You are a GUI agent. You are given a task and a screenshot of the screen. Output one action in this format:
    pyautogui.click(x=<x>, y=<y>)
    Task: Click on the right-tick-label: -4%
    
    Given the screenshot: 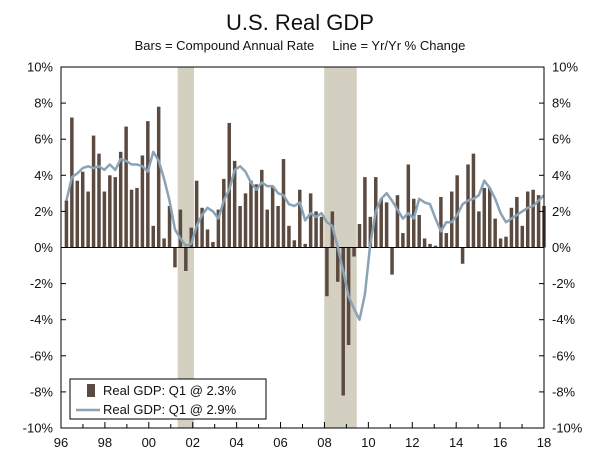 What is the action you would take?
    pyautogui.click(x=564, y=319)
    